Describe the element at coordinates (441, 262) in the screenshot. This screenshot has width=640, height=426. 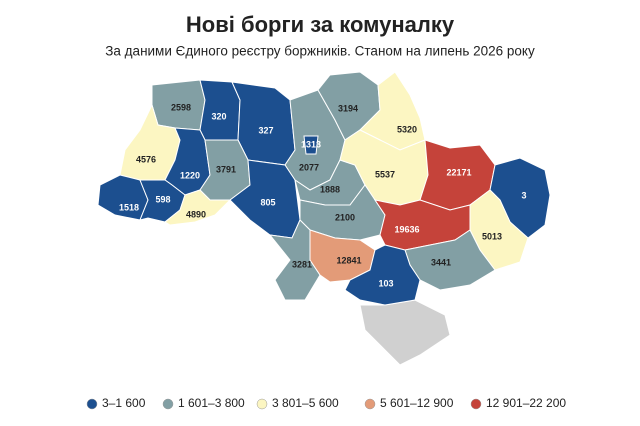
I see `region-value: 3441` at that location.